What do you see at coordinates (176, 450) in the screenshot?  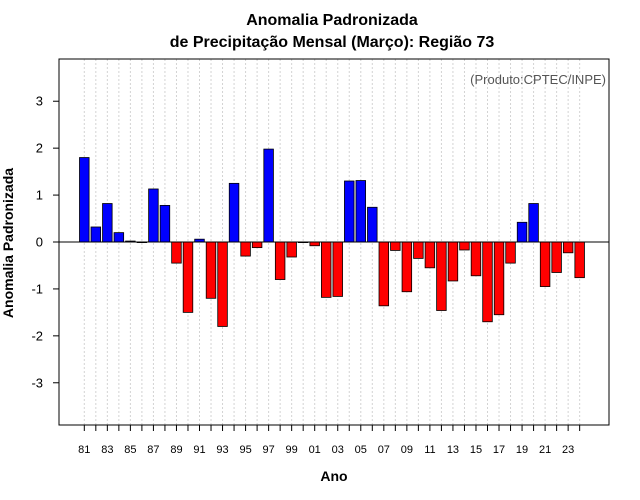 I see `x-tick-label: 89` at bounding box center [176, 450].